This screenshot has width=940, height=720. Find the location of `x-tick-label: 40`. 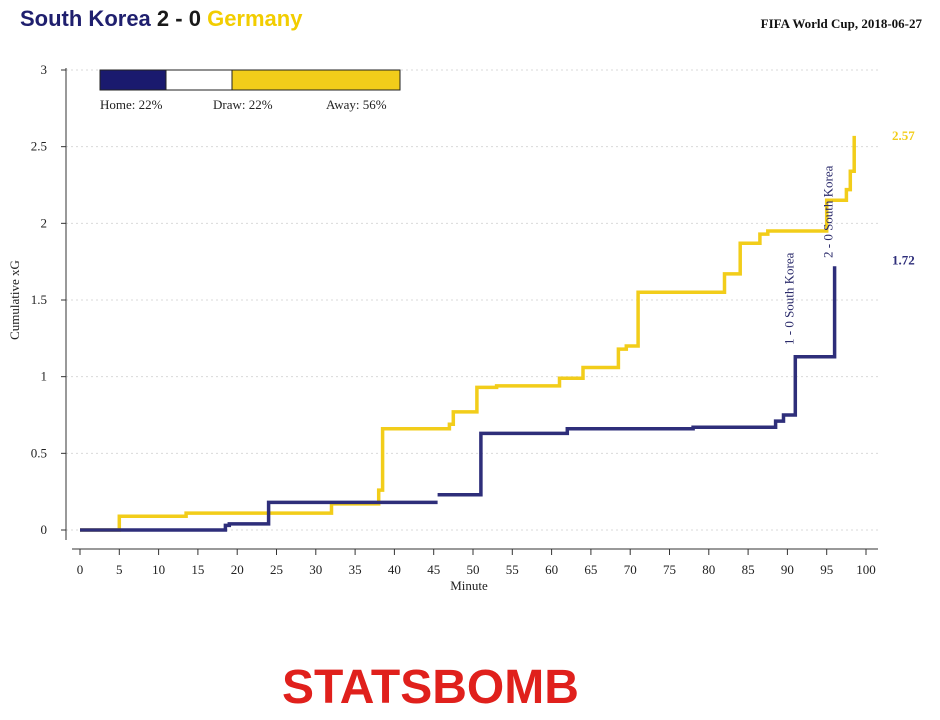

x-tick-label: 40 is located at coordinates (394, 569).